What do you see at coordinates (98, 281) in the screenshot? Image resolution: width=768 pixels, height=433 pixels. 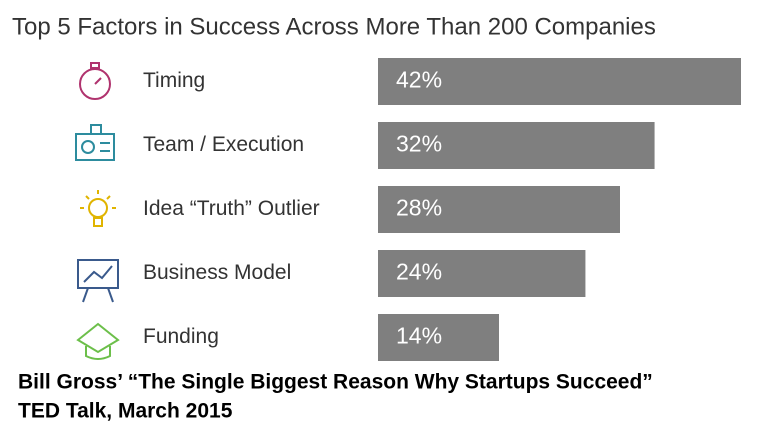 I see `icon-board` at bounding box center [98, 281].